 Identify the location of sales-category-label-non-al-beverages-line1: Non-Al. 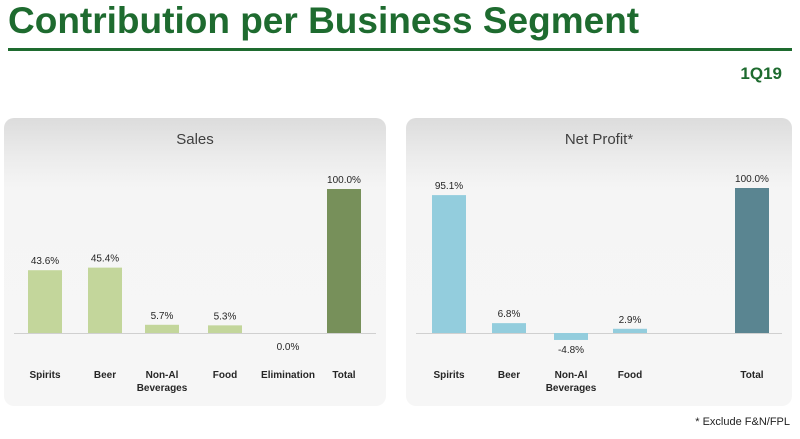
(162, 375).